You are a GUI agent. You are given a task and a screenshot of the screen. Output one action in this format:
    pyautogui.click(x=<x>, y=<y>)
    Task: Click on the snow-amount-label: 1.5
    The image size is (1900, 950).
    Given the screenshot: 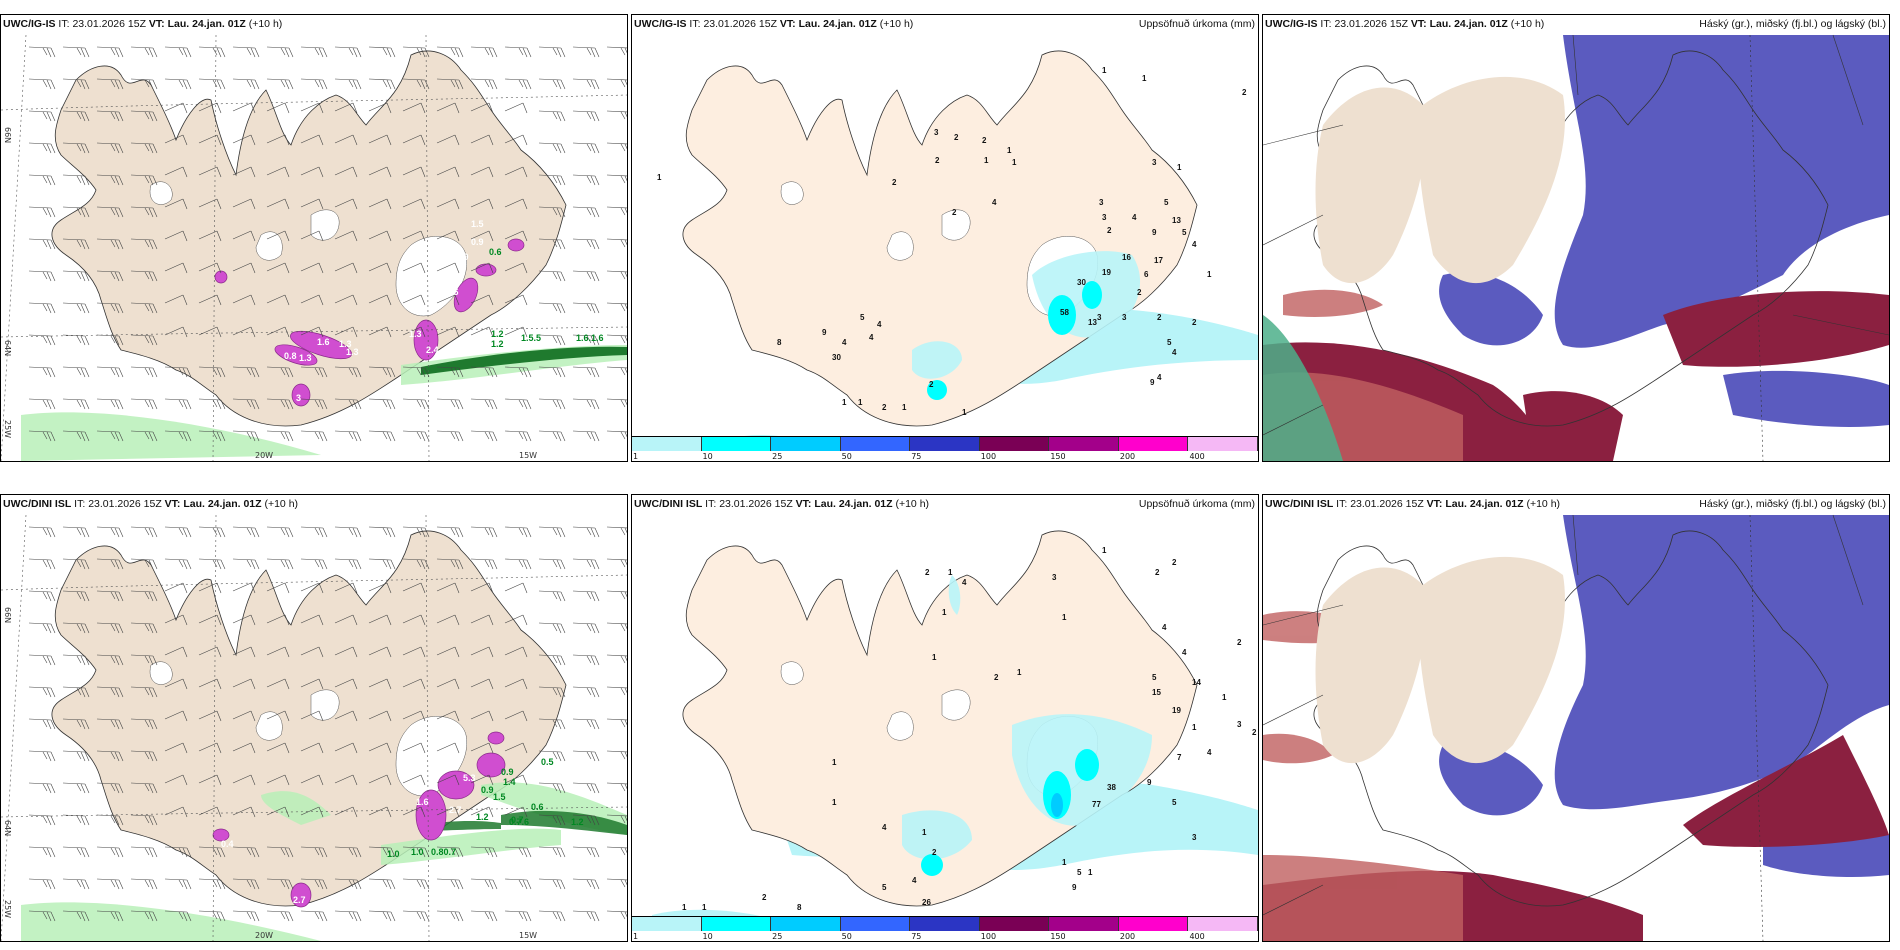 What is the action you would take?
    pyautogui.click(x=477, y=224)
    